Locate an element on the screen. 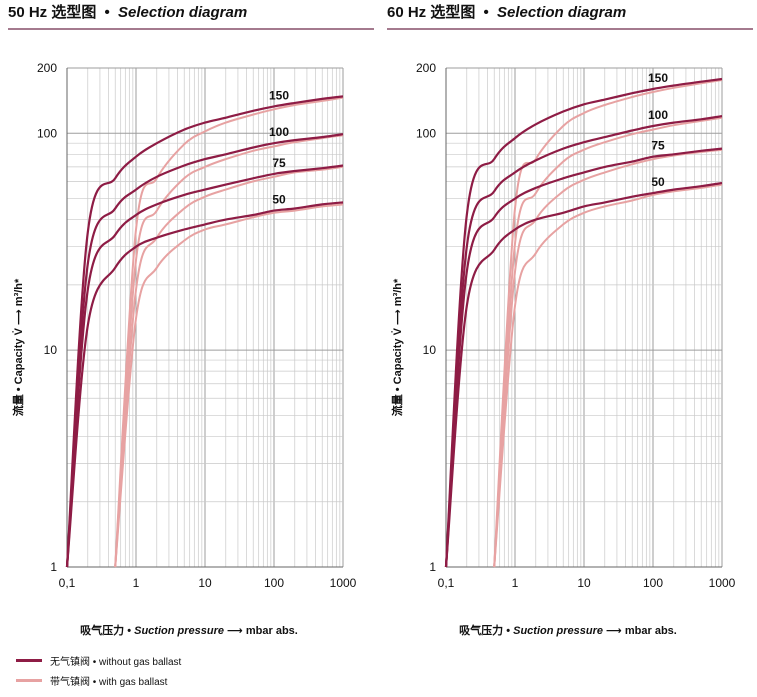  legend-item-with-gas-ballast: 带气镇阀 • with gas ballast is located at coordinates (98, 680).